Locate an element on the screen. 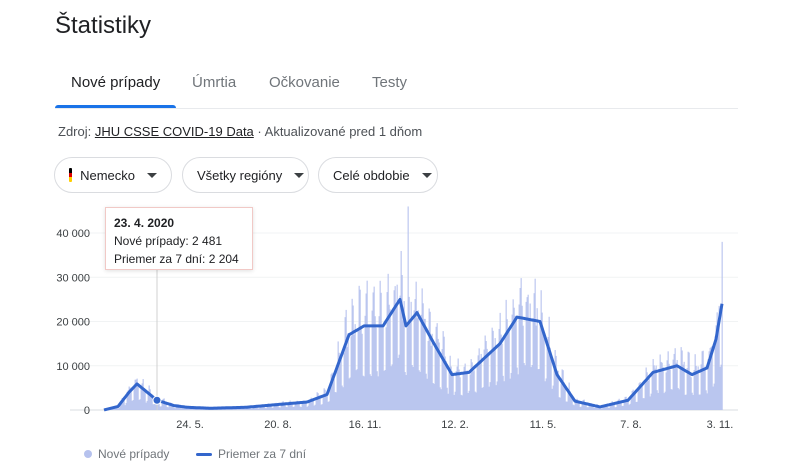 The height and width of the screenshot is (462, 800). tab-tests: Testy is located at coordinates (390, 82).